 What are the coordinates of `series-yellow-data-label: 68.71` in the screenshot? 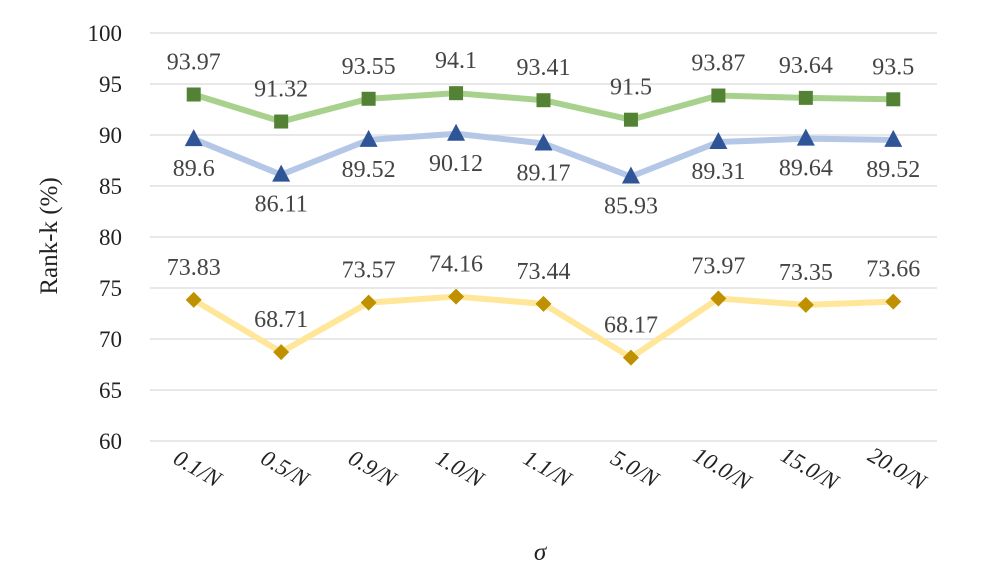 It's located at (281, 320).